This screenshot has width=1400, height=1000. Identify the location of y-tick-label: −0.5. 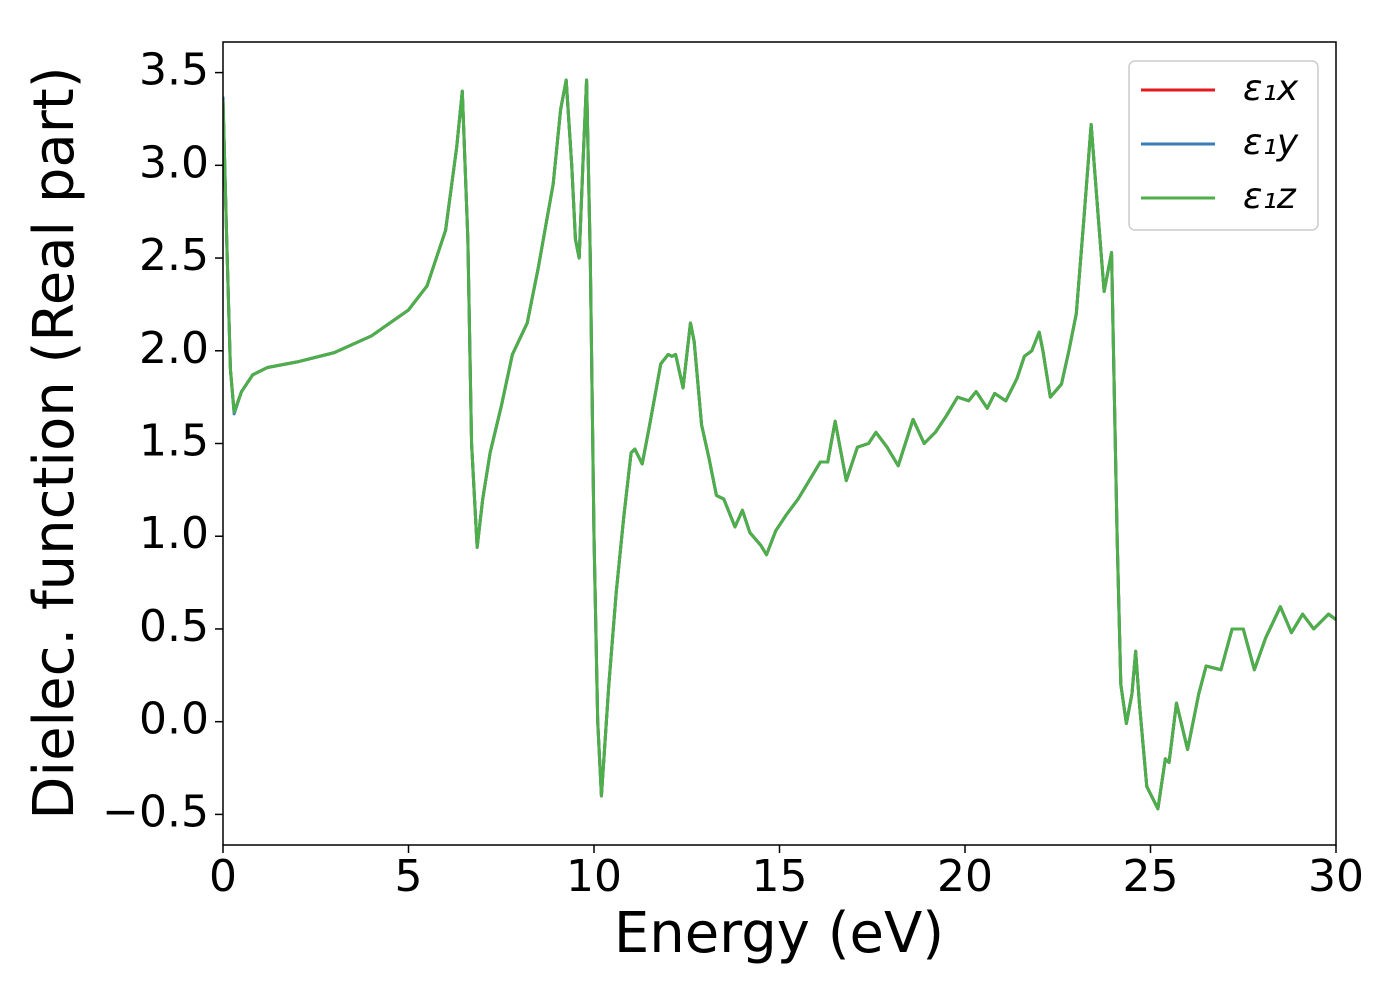
(155, 811).